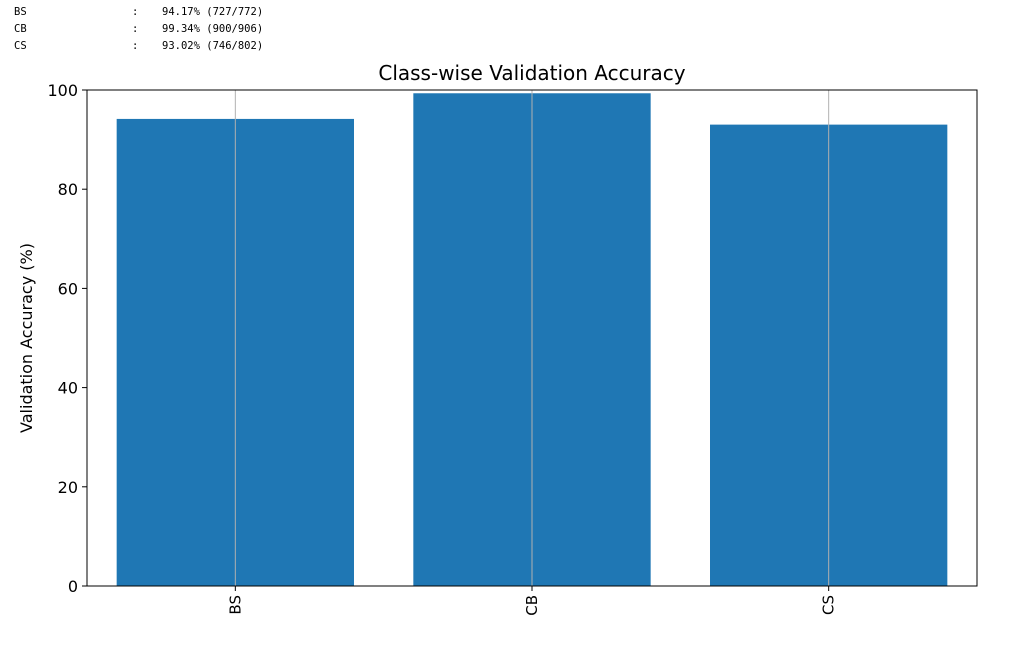 The image size is (1024, 645). Describe the element at coordinates (68, 388) in the screenshot. I see `y-tick-label: 40` at that location.